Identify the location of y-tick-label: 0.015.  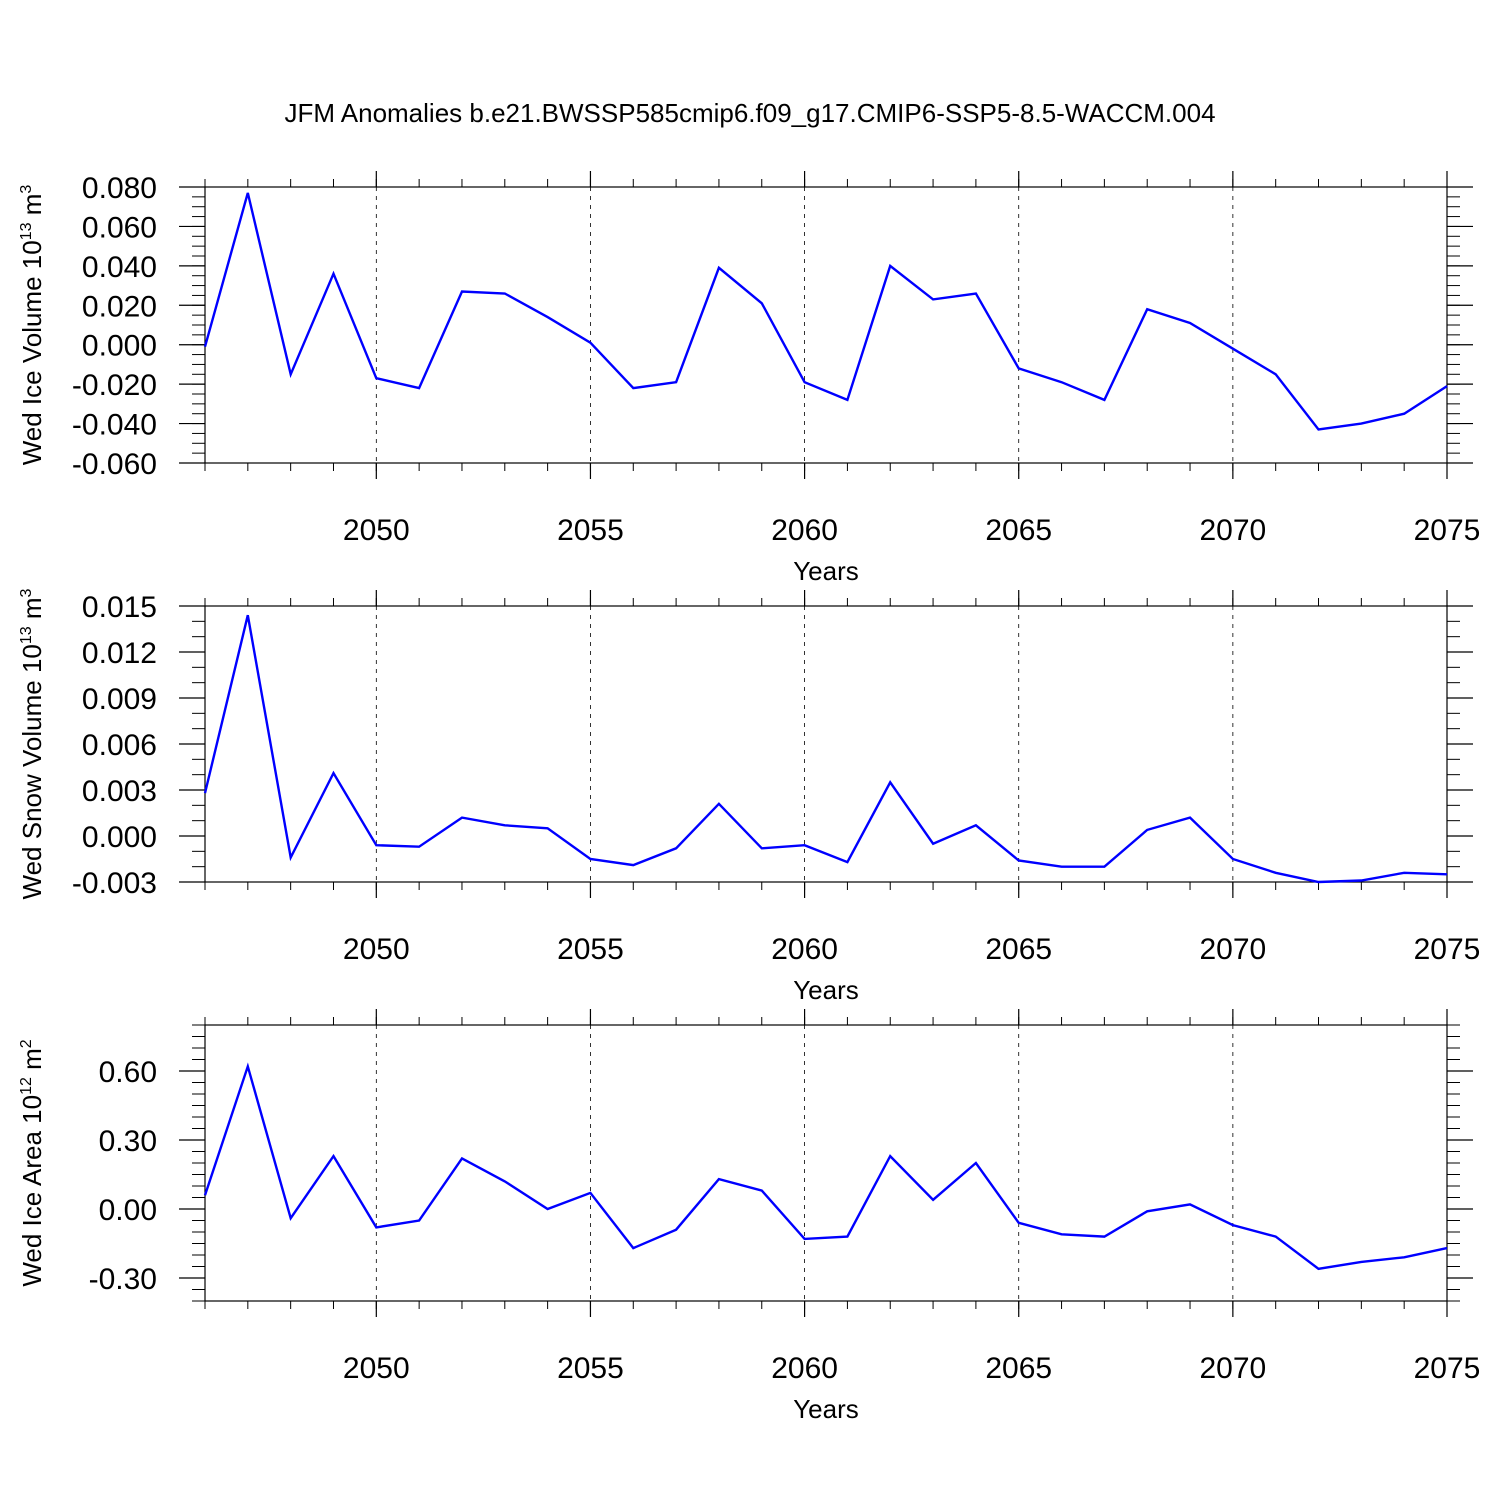
(119, 607).